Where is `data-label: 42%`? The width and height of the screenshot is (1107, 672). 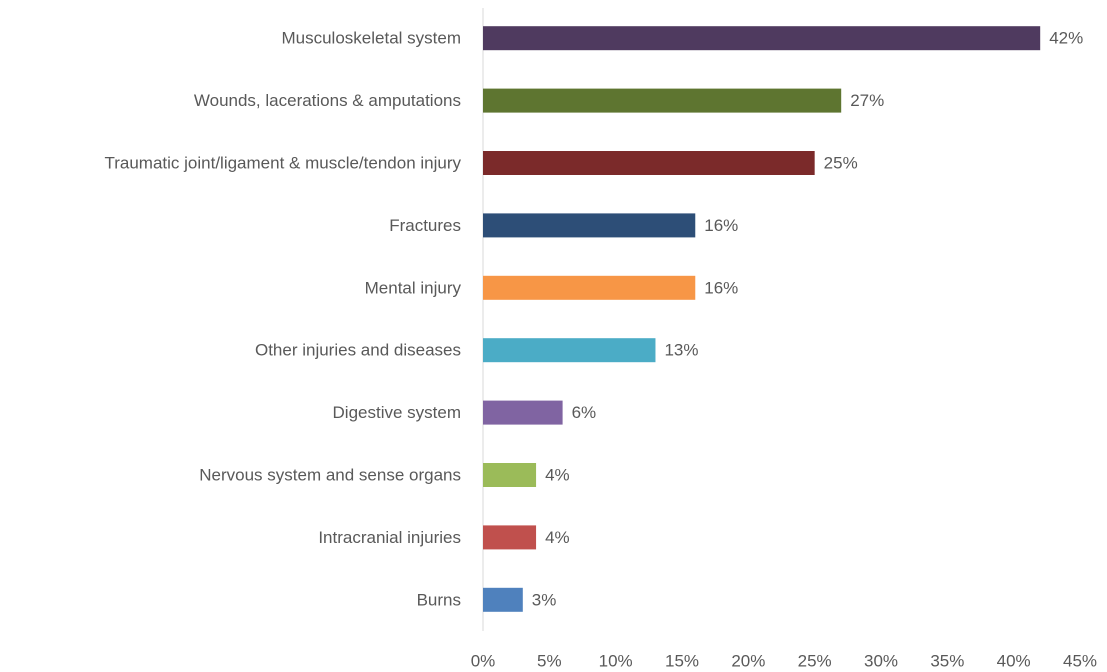 data-label: 42% is located at coordinates (1066, 38).